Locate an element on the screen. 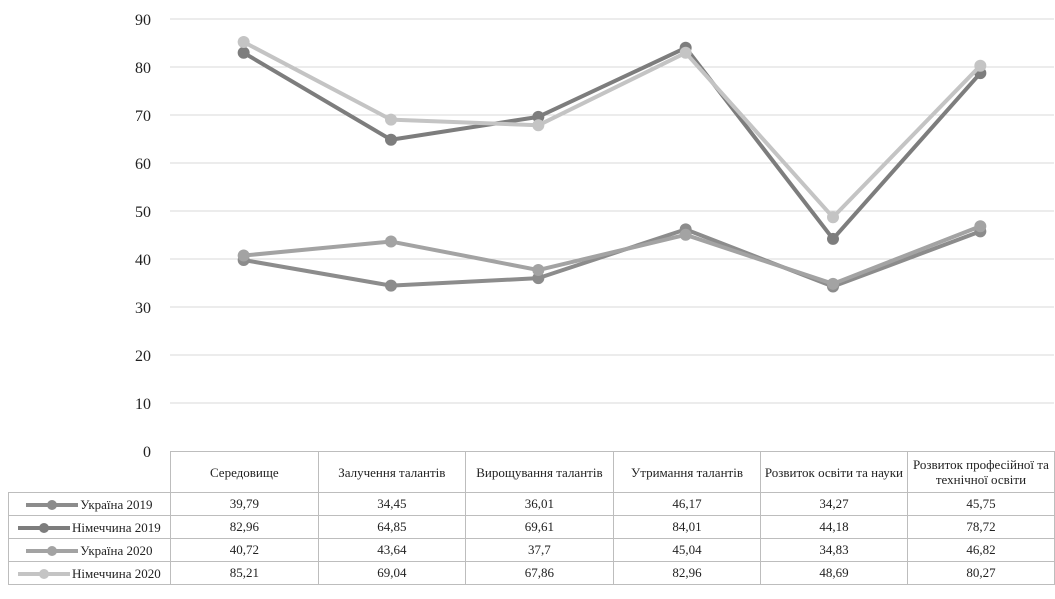  y-tick-label: 10 is located at coordinates (143, 404).